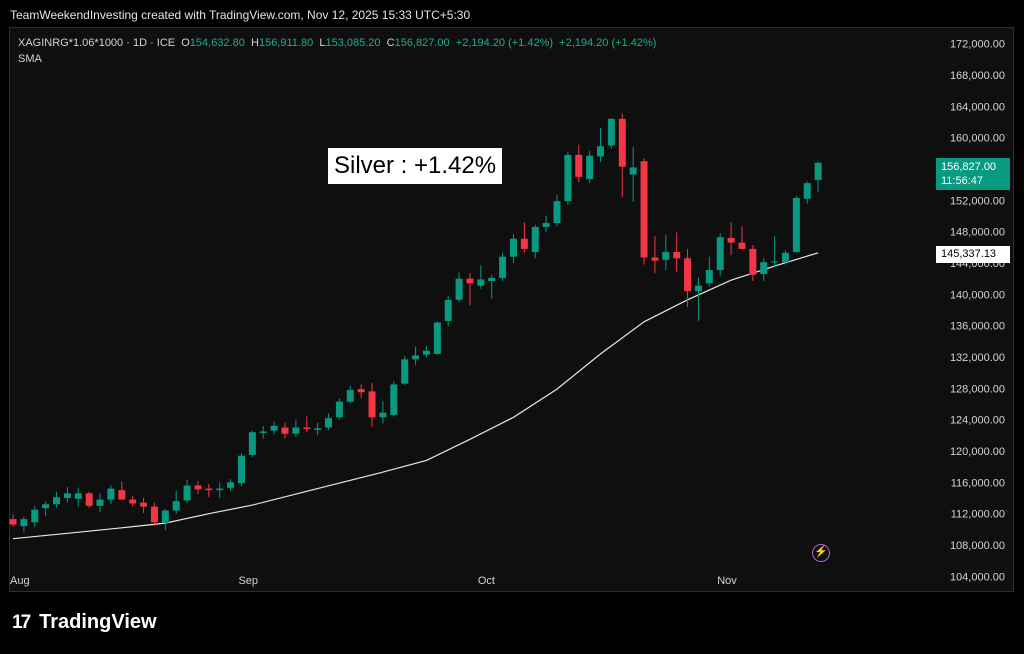  What do you see at coordinates (977, 358) in the screenshot?
I see `y-tick-label: 132,000.00` at bounding box center [977, 358].